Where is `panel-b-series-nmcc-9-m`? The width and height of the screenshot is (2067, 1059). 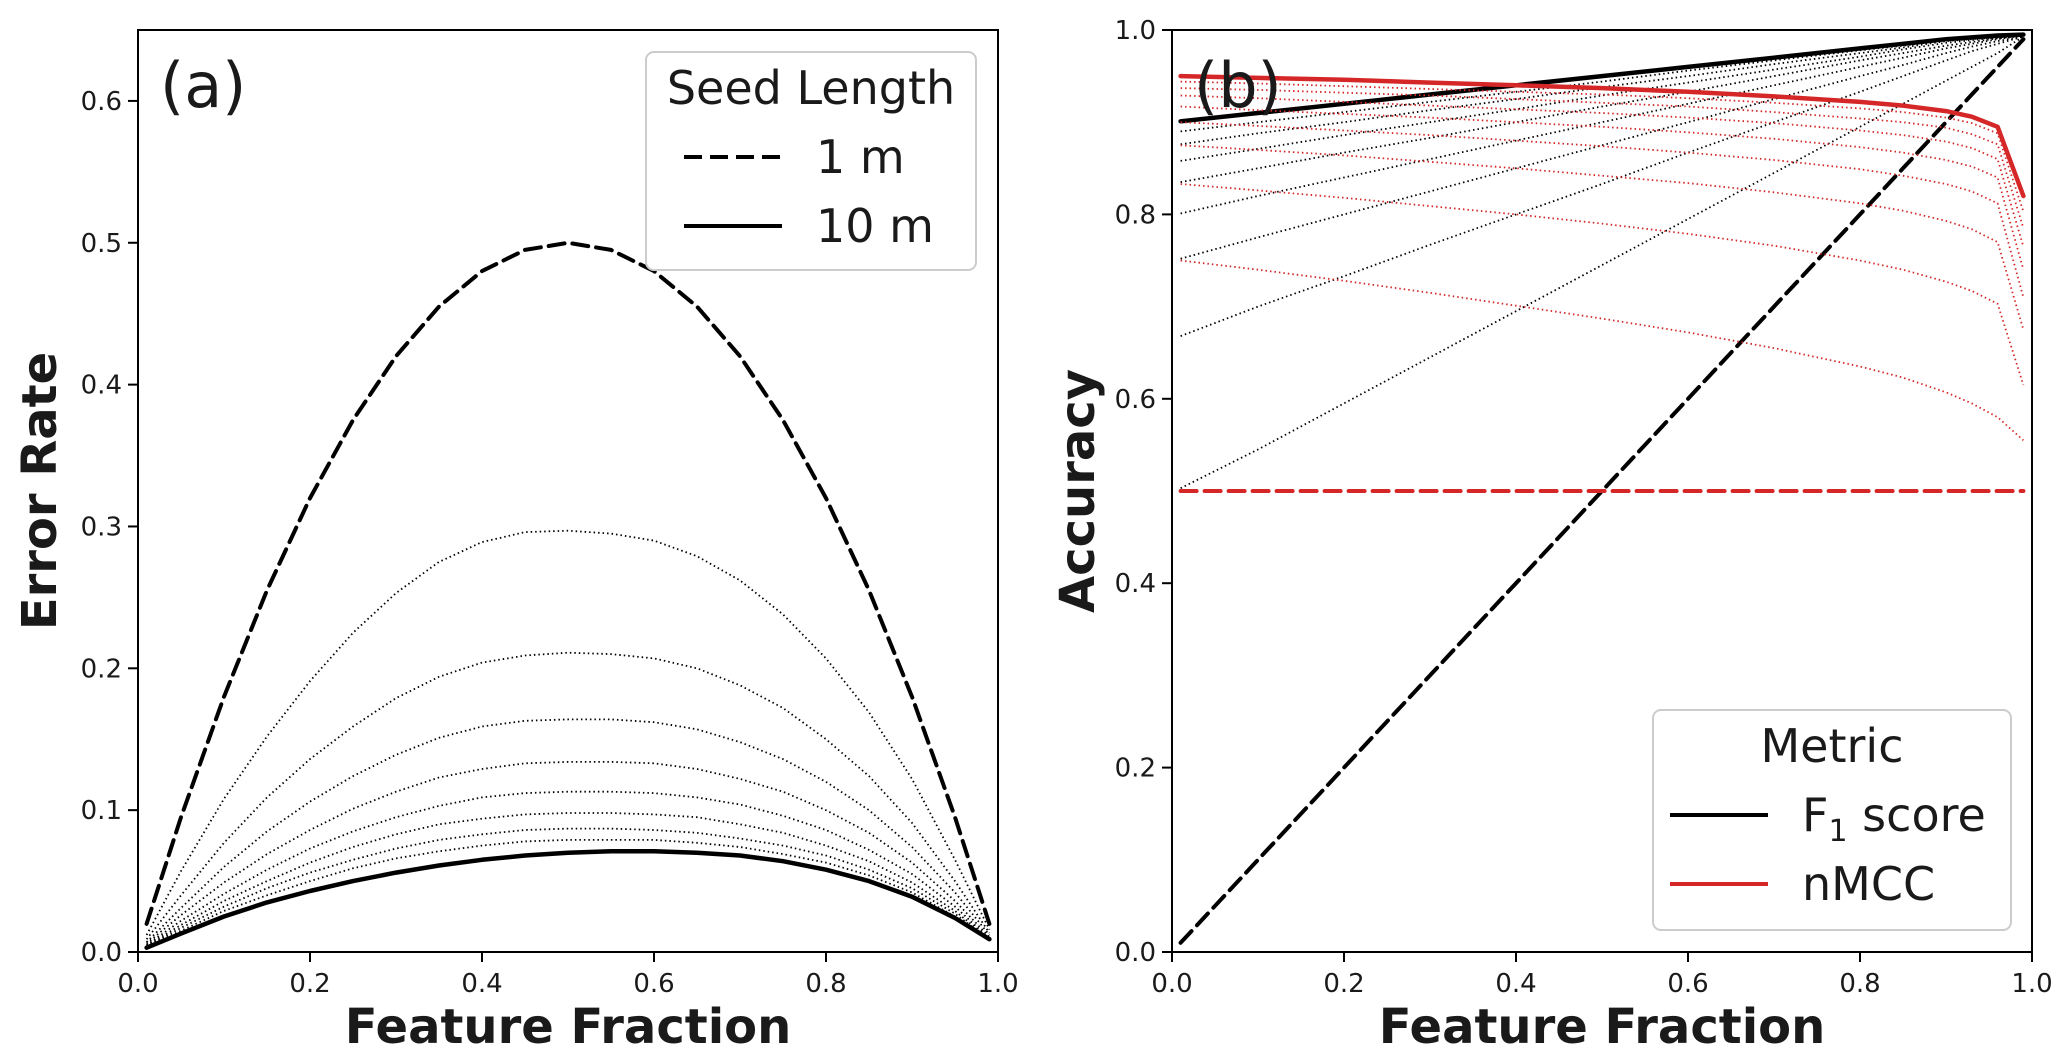
panel-b-series-nmcc-9-m is located at coordinates (1602, 146).